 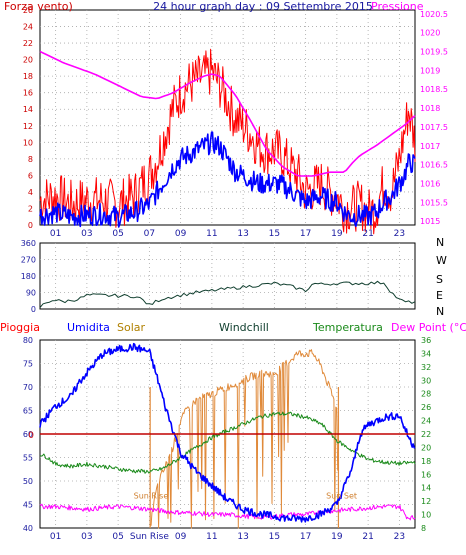 I want to click on wind-tick-label: 26, so click(x=28, y=10).